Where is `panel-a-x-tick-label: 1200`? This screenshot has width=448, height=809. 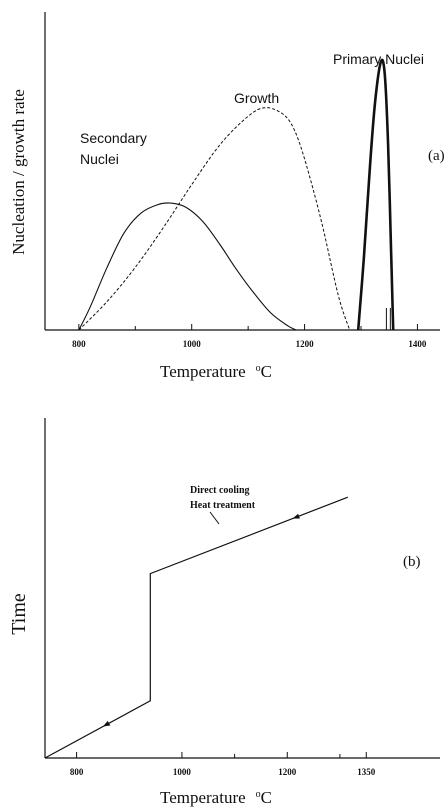
panel-a-x-tick-label: 1200 is located at coordinates (305, 344).